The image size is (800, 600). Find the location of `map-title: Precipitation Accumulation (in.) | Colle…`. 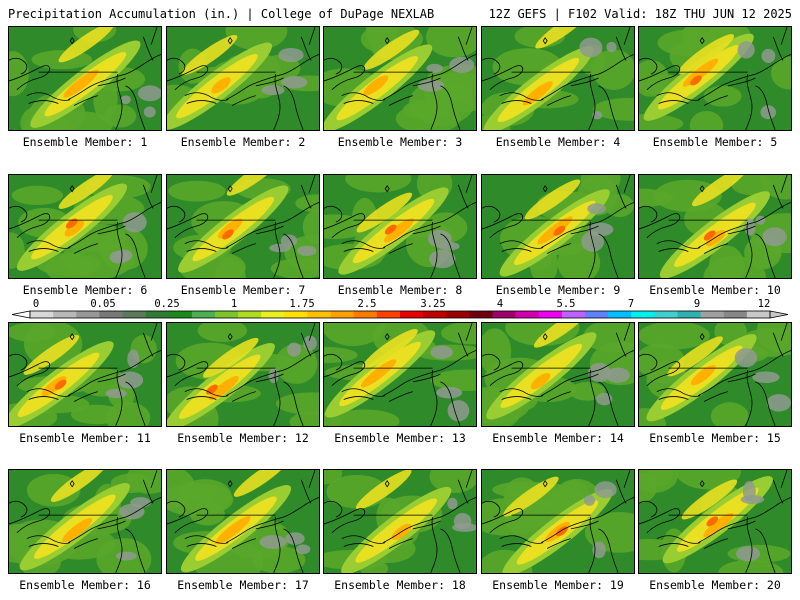

map-title: Precipitation Accumulation (in.) | Colle… is located at coordinates (221, 14).